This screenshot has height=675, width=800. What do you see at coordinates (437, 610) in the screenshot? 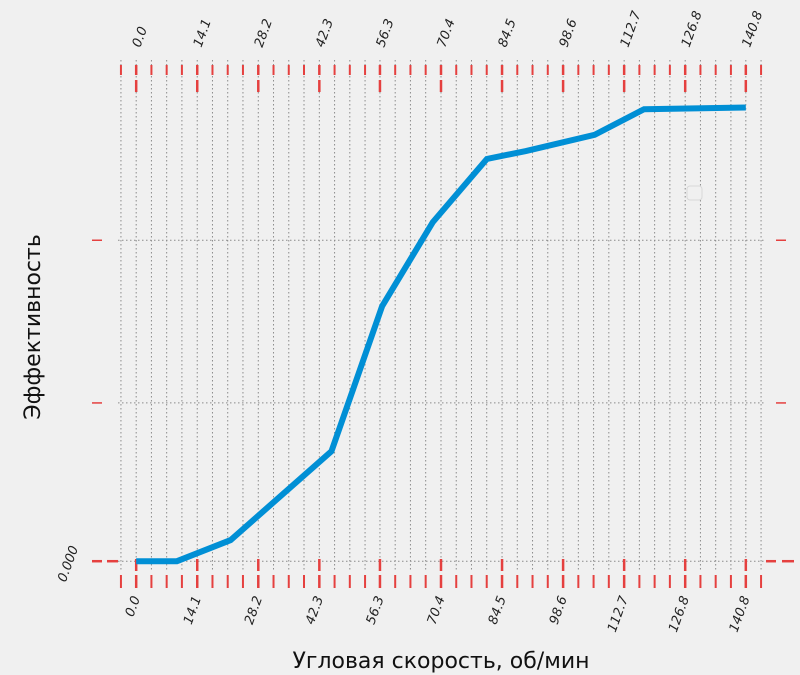
I see `x-tick-label-bottom: 70.4` at bounding box center [437, 610].